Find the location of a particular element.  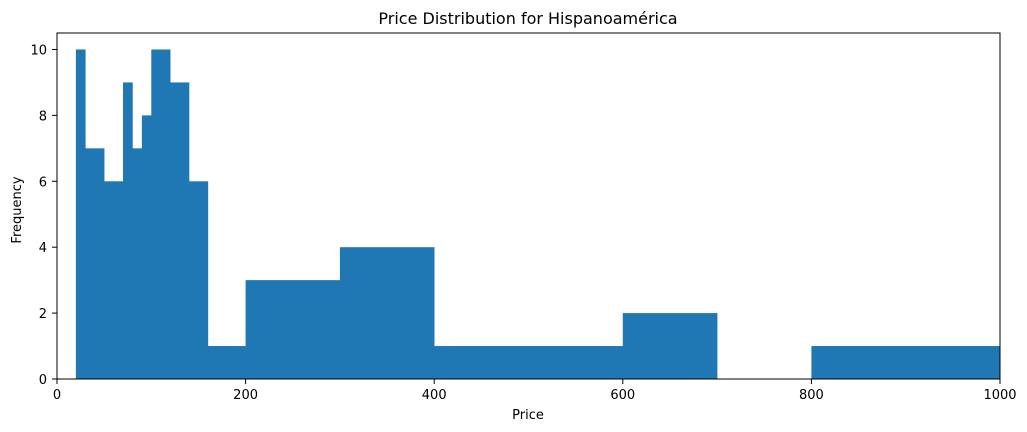

x-tick-label: 0 is located at coordinates (57, 395).